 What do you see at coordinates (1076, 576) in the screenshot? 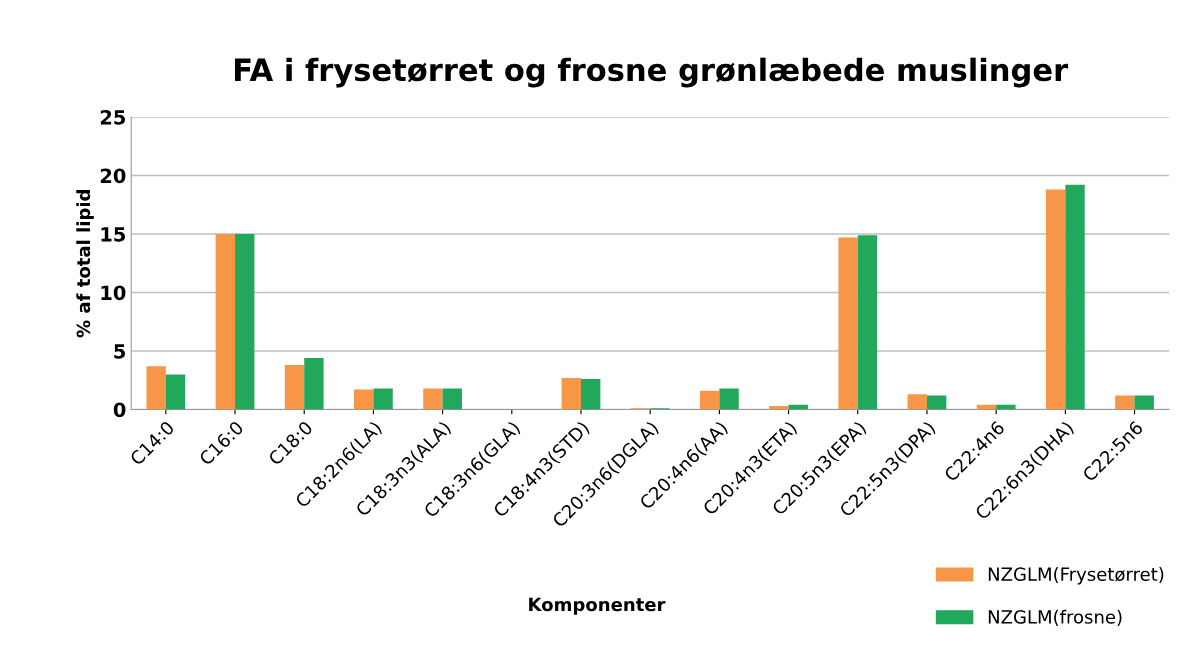
I see `legend-label: NZGLM(Frysetørret)` at bounding box center [1076, 576].